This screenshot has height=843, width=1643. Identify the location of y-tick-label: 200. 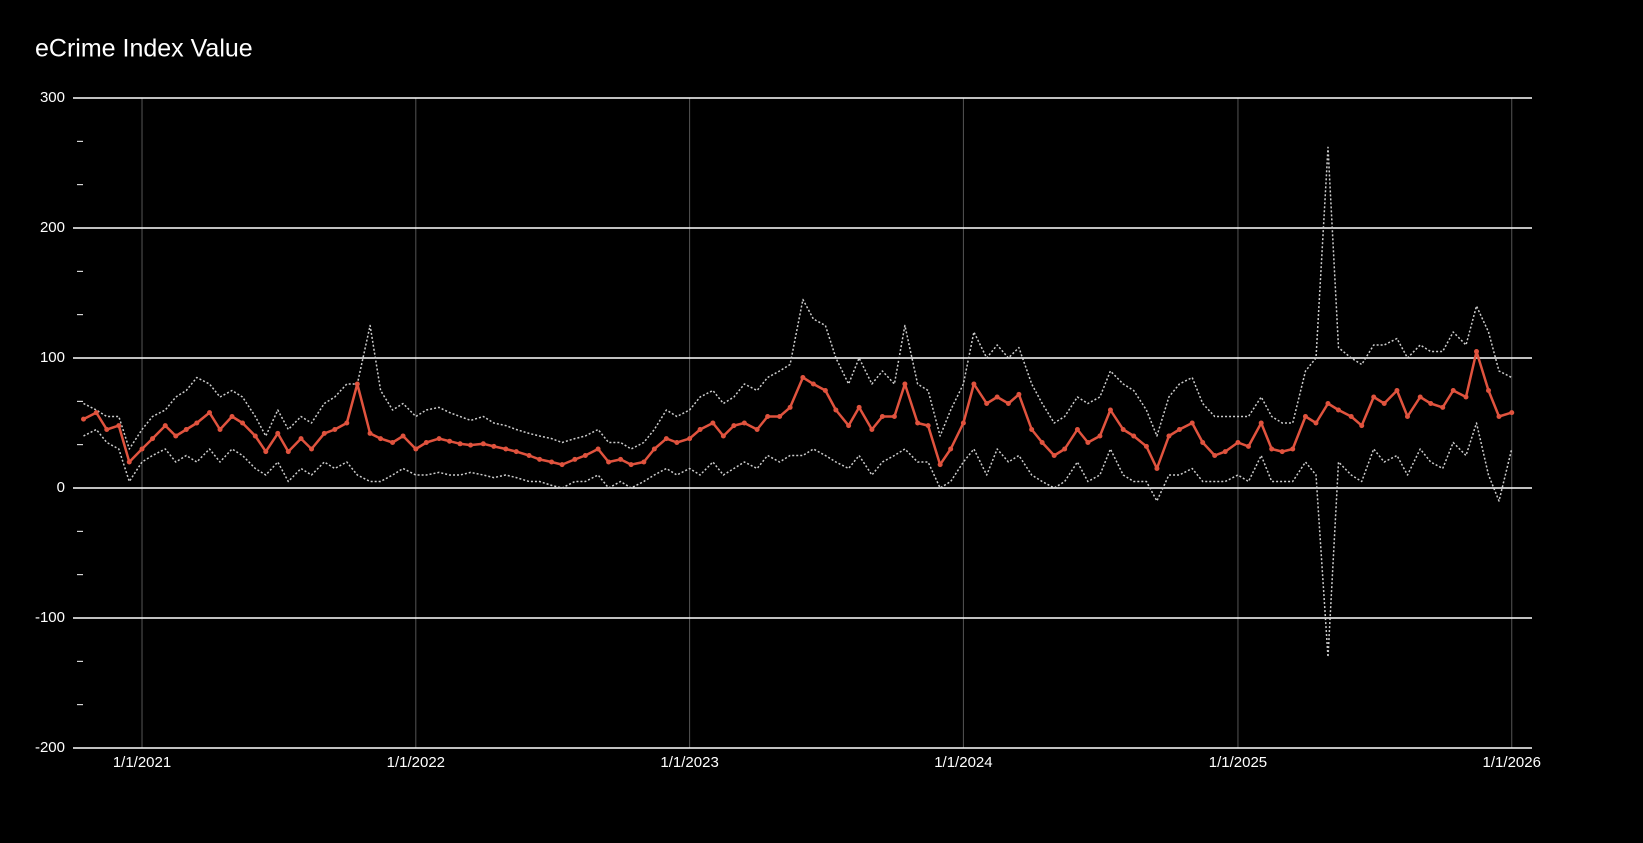
(52, 227).